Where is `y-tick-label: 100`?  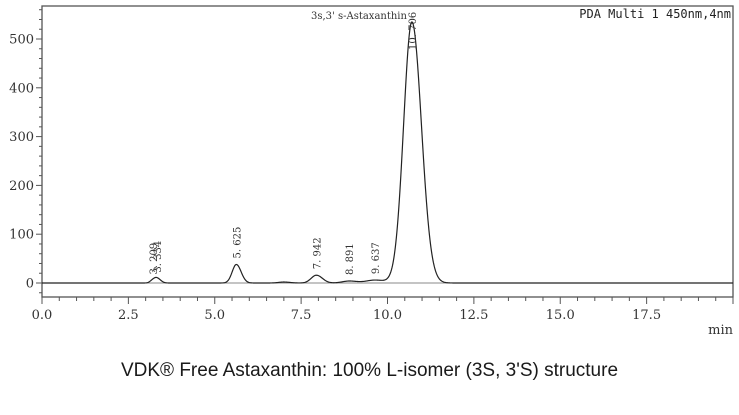
y-tick-label: 100 is located at coordinates (21, 235).